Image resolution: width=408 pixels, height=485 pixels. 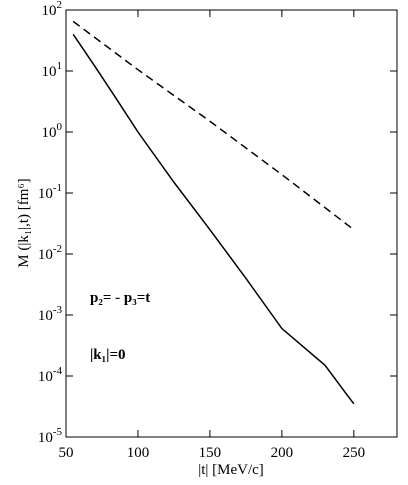 I want to click on y-tick-label: 10¹, so click(x=52, y=70).